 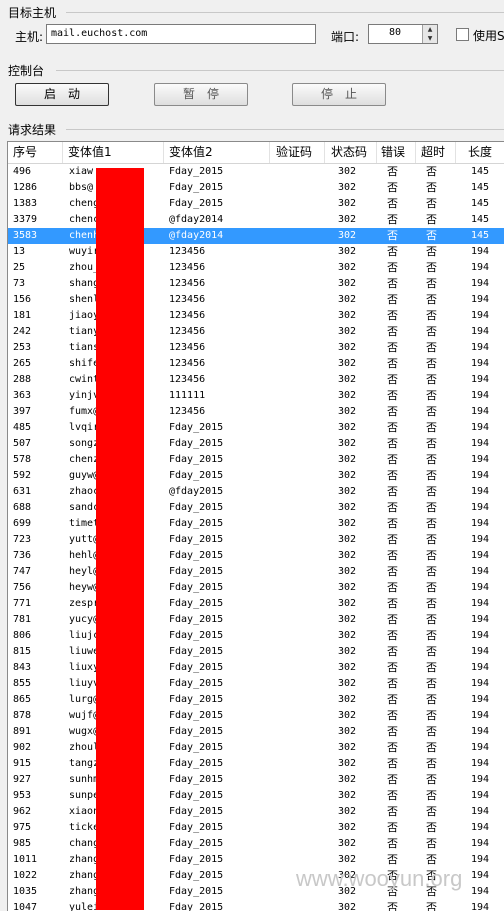 What do you see at coordinates (256, 796) in the screenshot?
I see `table-row: 953 sunpe Fday_2015 302 否 否 194` at bounding box center [256, 796].